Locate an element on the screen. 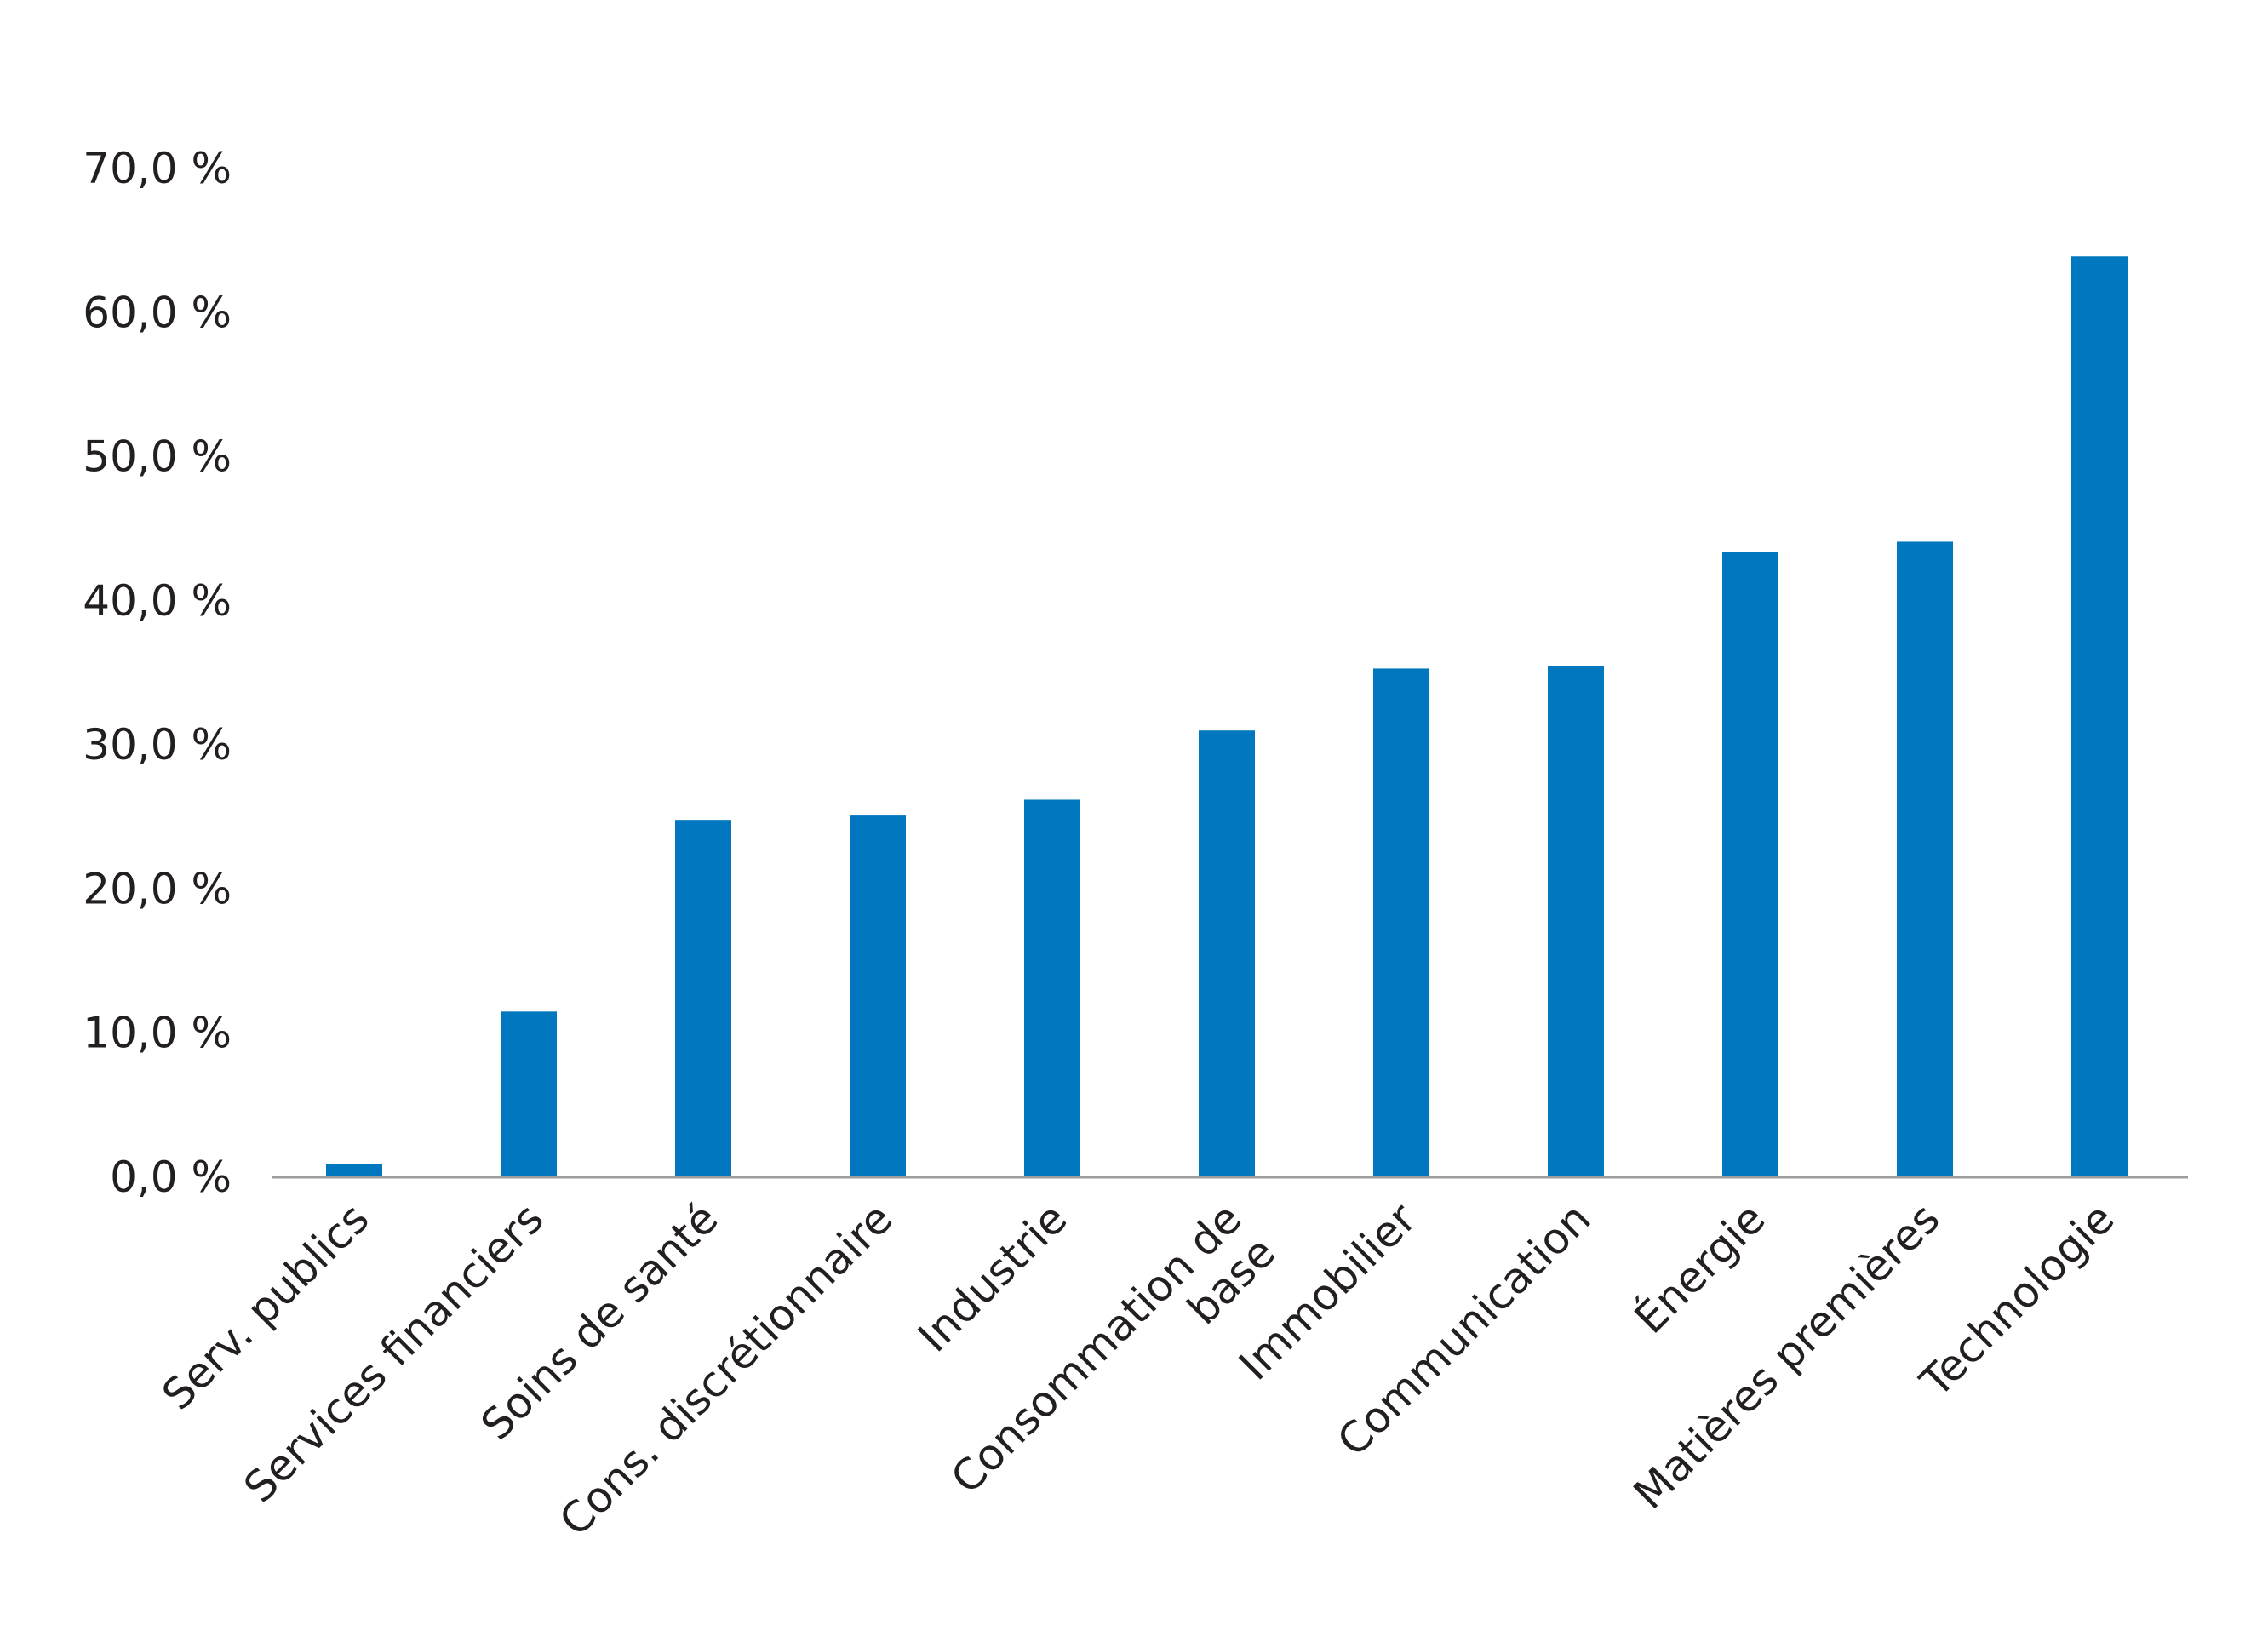 The height and width of the screenshot is (1642, 2268). y-tick-label: 30,0 % is located at coordinates (157, 745).